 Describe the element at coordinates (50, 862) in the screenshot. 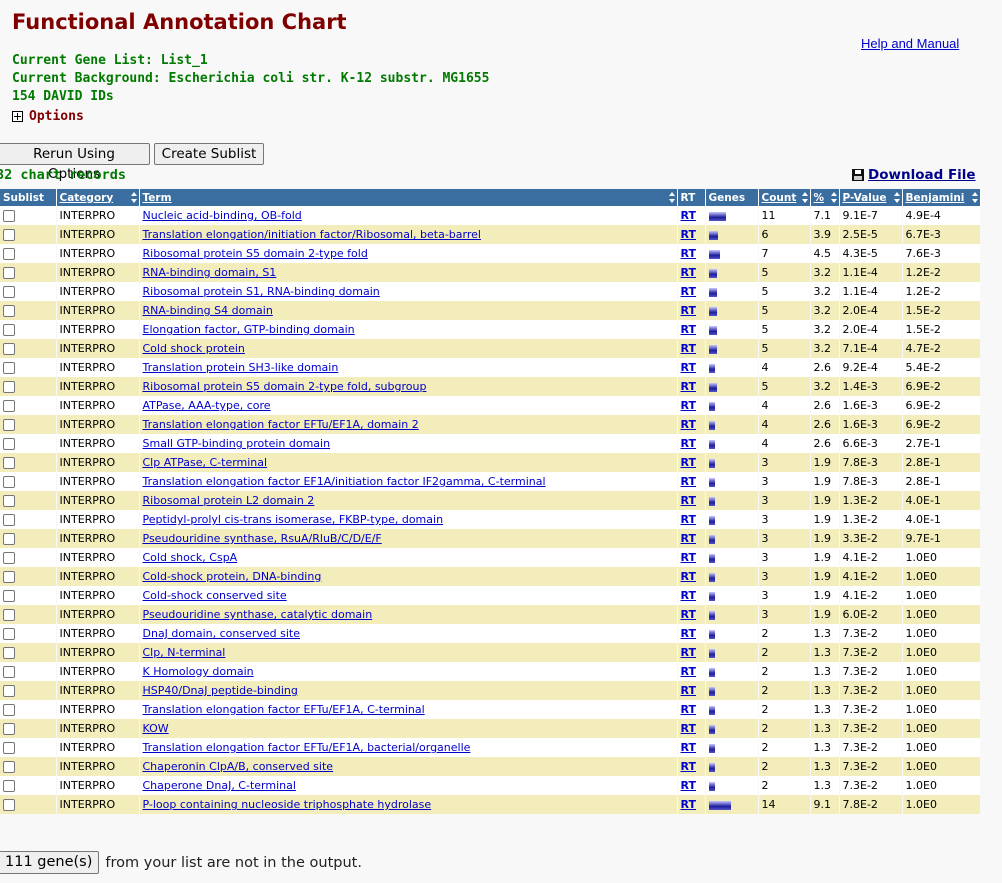

I see `genes-not-in-output-button: 111 gene(s)` at that location.